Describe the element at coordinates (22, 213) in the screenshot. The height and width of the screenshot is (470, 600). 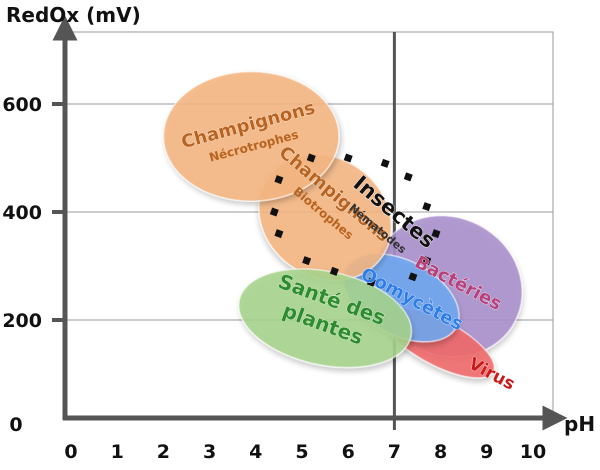
I see `y-tick-label: 400` at that location.